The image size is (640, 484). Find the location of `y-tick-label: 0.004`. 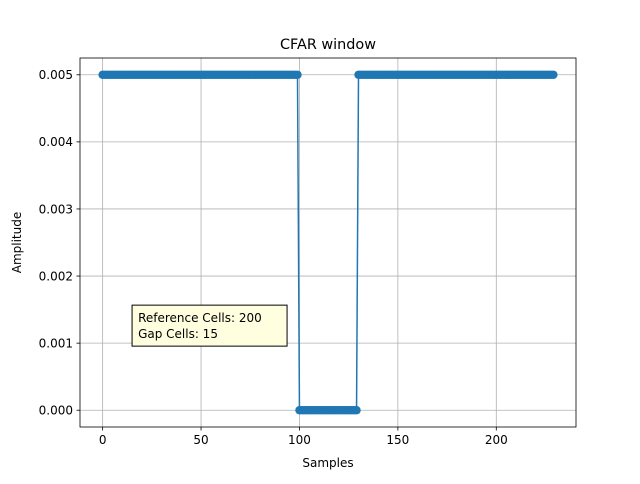

y-tick-label: 0.004 is located at coordinates (56, 142).